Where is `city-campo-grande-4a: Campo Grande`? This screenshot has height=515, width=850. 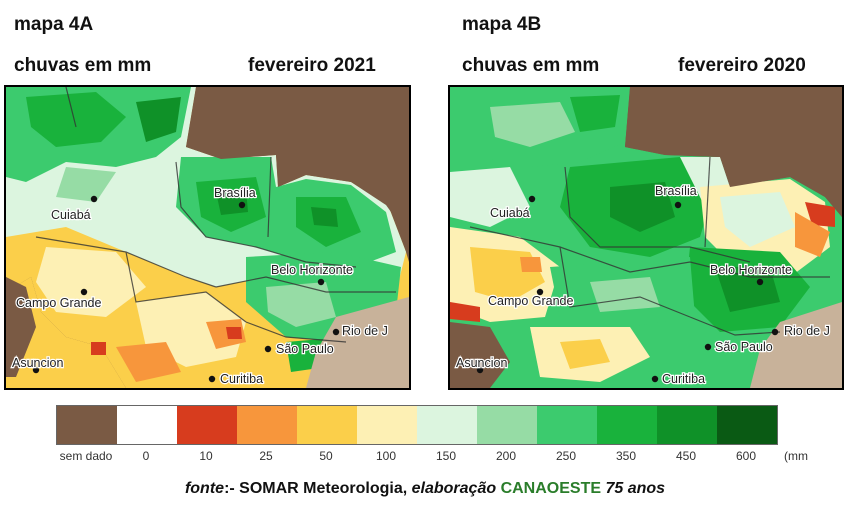
city-campo-grande-4a: Campo Grande is located at coordinates (59, 303).